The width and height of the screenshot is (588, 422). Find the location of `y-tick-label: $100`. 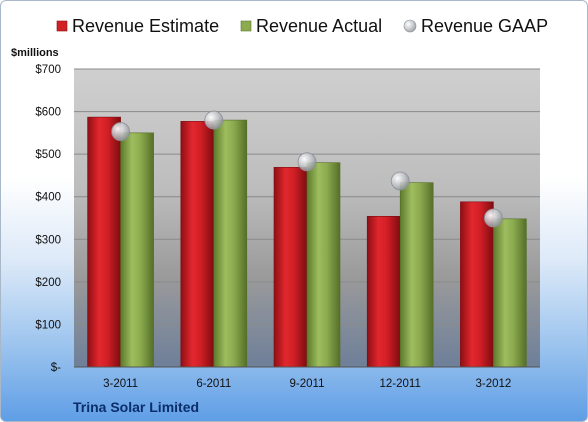

y-tick-label: $100 is located at coordinates (48, 325).